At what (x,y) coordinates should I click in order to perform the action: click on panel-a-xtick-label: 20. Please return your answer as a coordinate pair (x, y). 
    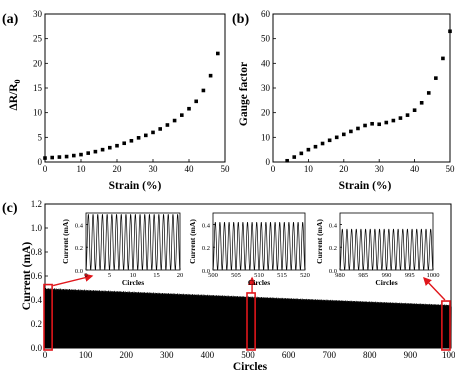
    Looking at the image, I should click on (118, 169).